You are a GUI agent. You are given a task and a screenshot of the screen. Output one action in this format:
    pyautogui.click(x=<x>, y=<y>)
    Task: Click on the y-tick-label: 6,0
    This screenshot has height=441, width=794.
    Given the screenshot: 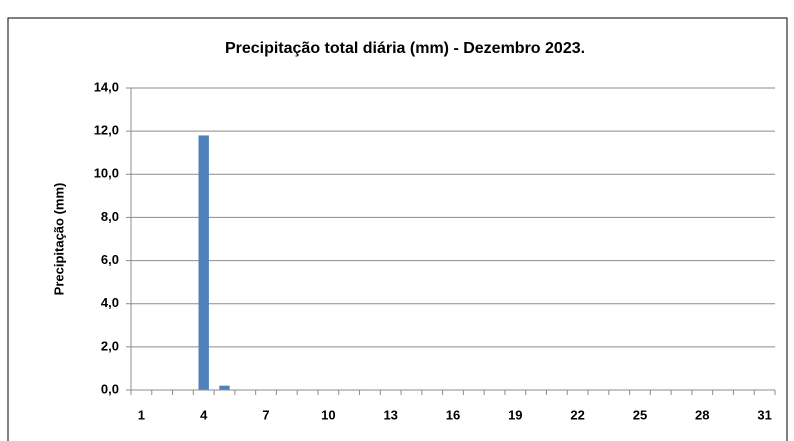 What is the action you would take?
    pyautogui.click(x=110, y=259)
    